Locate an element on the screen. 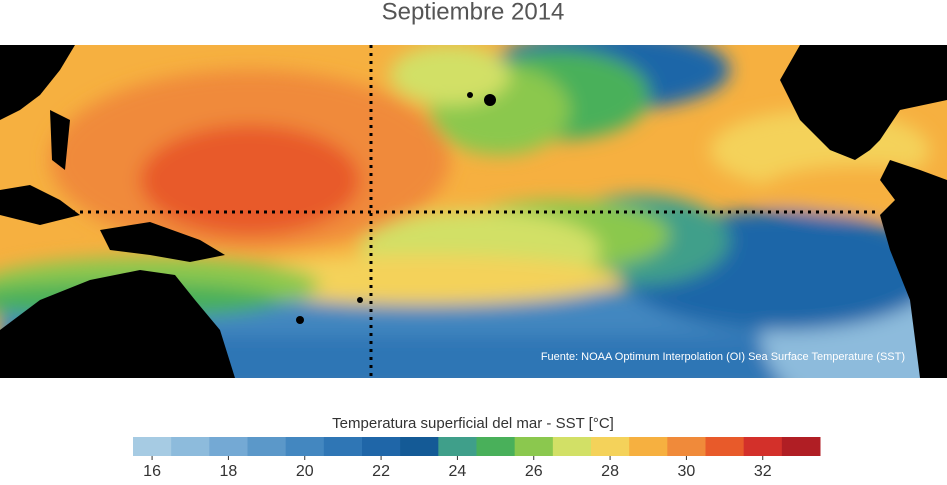 This screenshot has height=485, width=947. colorbar-tick-label: 18 is located at coordinates (229, 471).